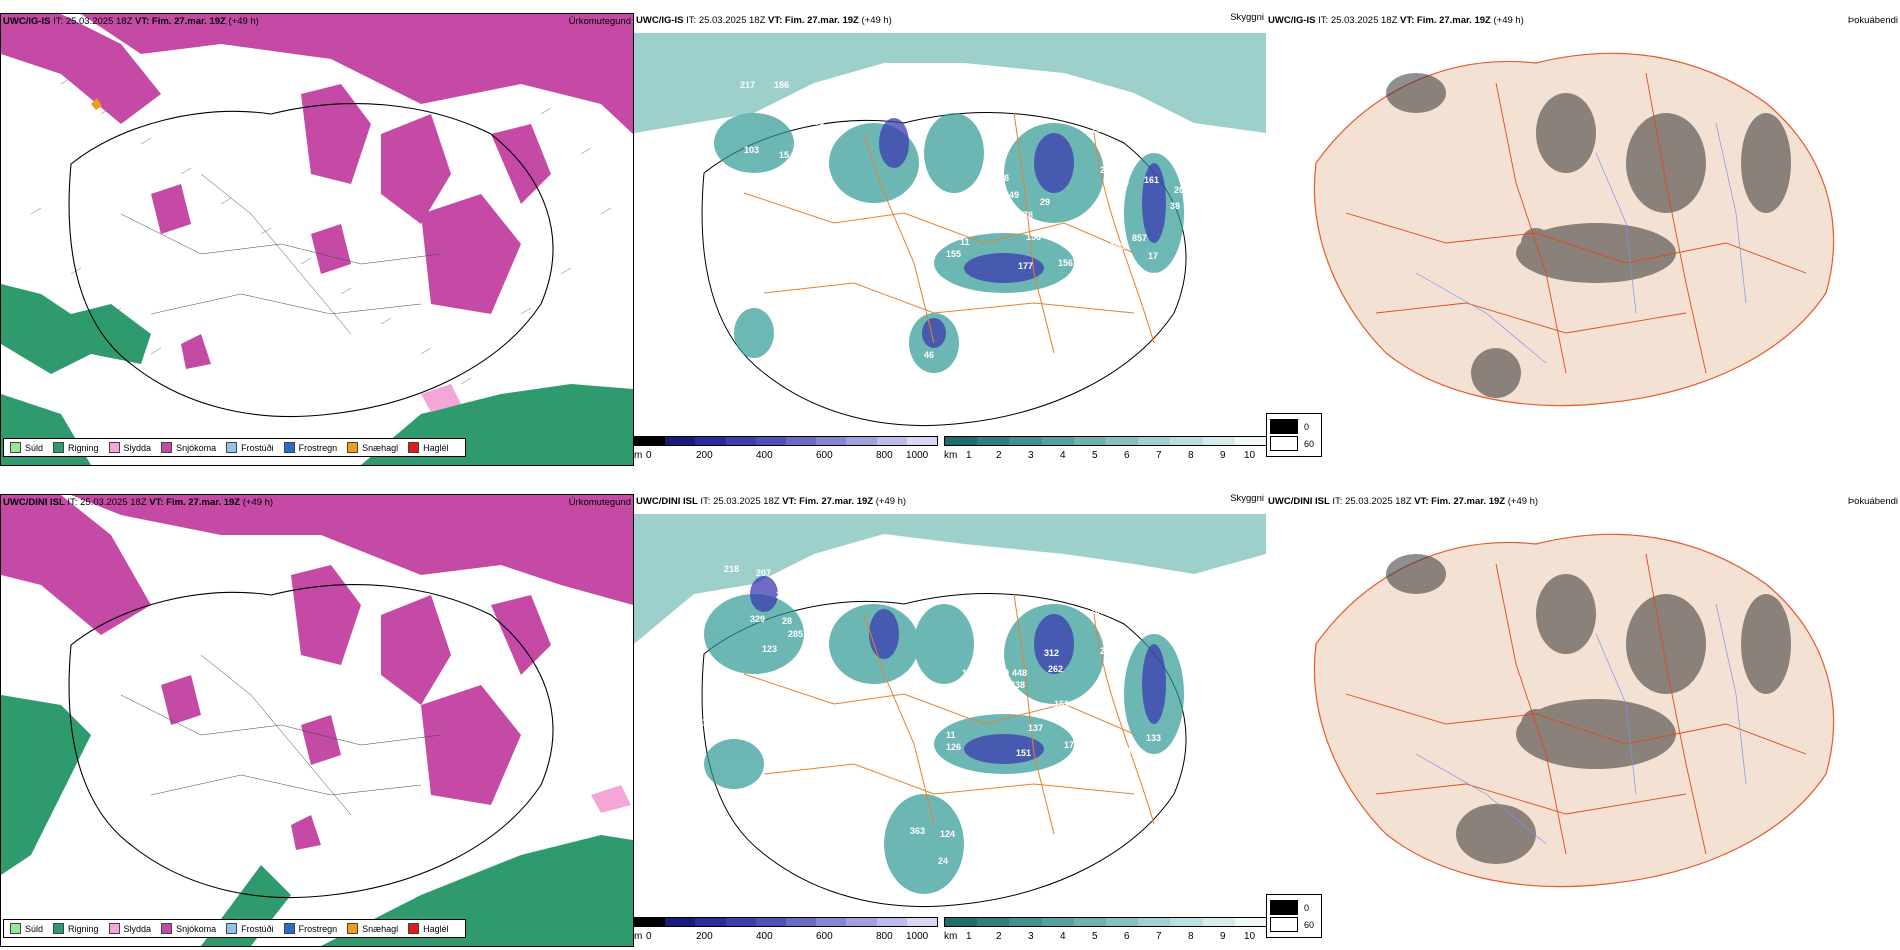 Image resolution: width=1900 pixels, height=950 pixels. Describe the element at coordinates (943, 573) in the screenshot. I see `cloud-base-label: 931` at that location.